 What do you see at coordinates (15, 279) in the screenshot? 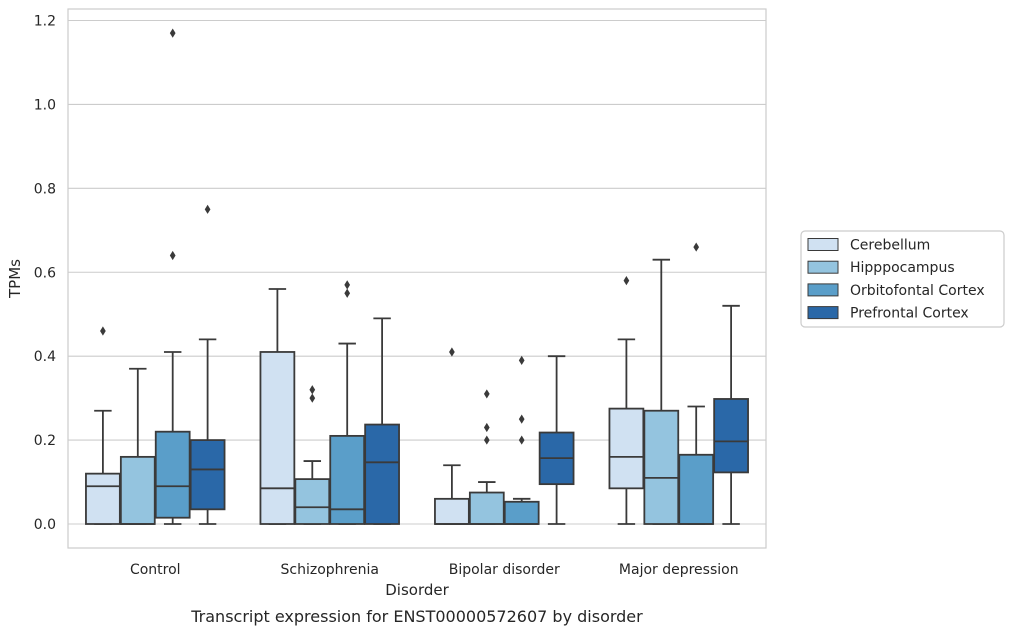
I see `y-axis-label: TPMs` at bounding box center [15, 279].